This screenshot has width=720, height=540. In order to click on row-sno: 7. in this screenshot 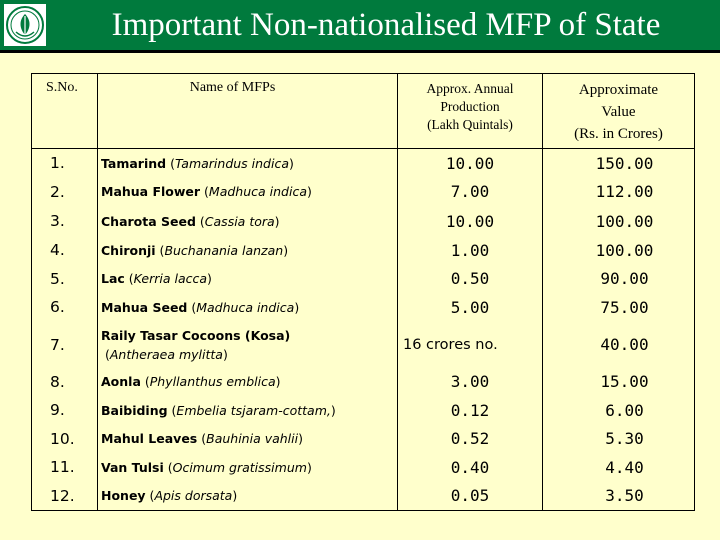, I will do `click(64, 344)`.